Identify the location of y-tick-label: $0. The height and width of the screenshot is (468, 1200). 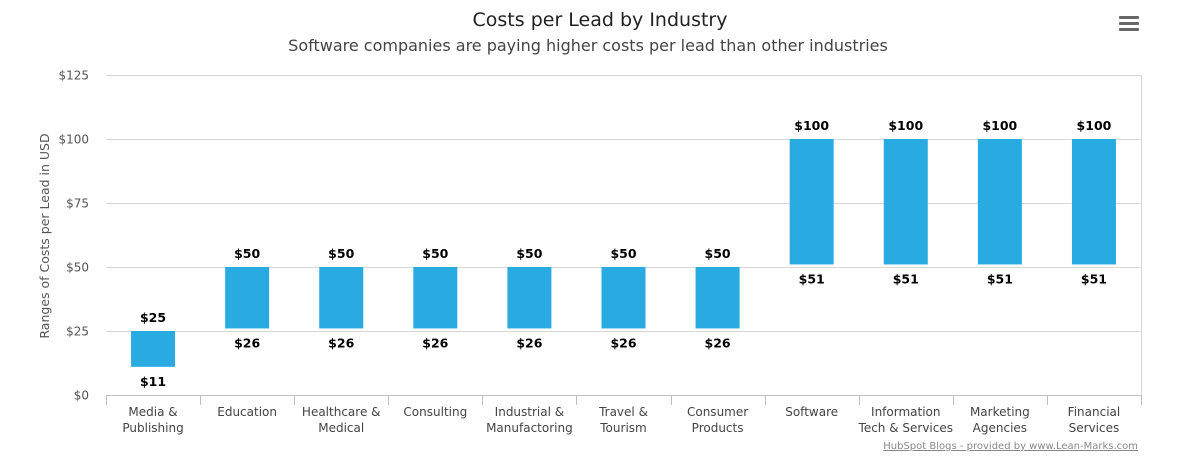
(81, 396).